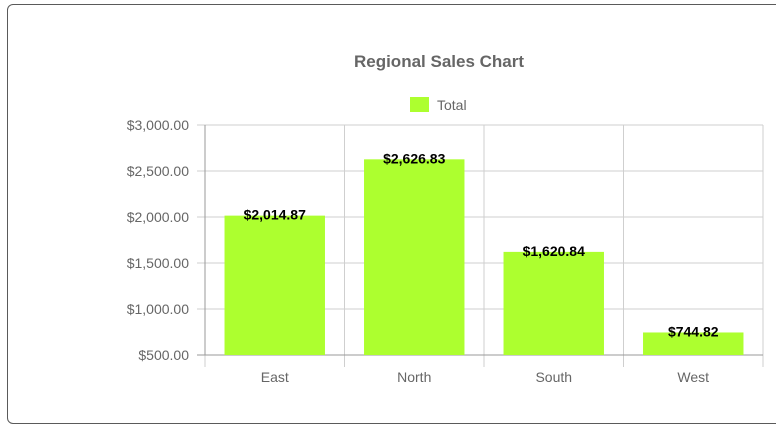 The width and height of the screenshot is (776, 424). I want to click on x-tick-label: South, so click(553, 377).